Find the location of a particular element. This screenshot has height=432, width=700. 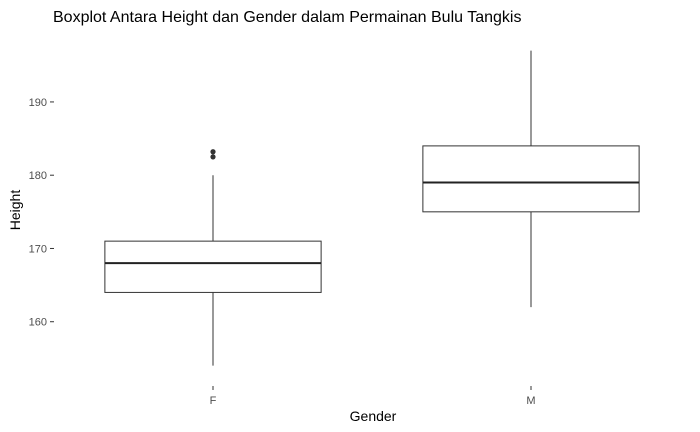

y-axis: 160 170 180 190 is located at coordinates (41, 213).